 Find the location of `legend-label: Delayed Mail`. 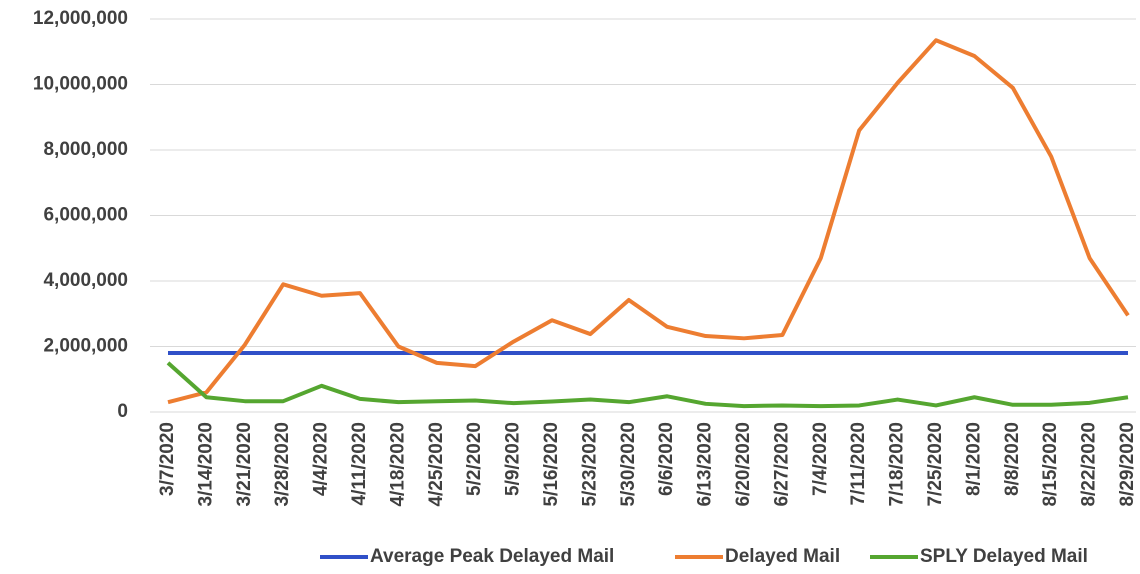

legend-label: Delayed Mail is located at coordinates (782, 556).